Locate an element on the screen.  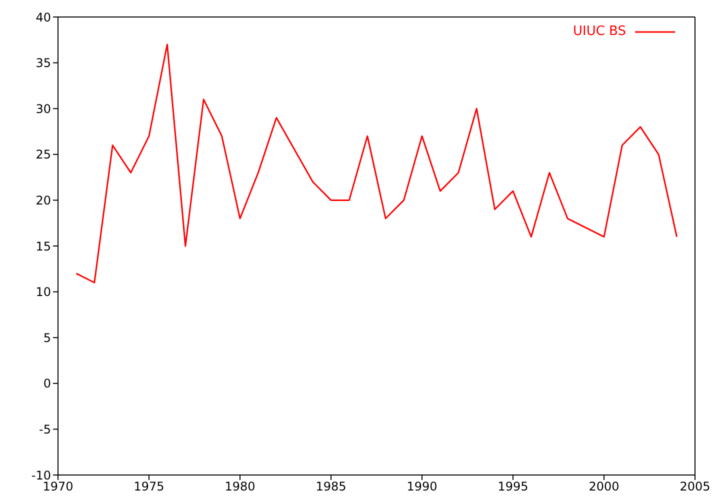
y-tick-label: 10 is located at coordinates (43, 292).